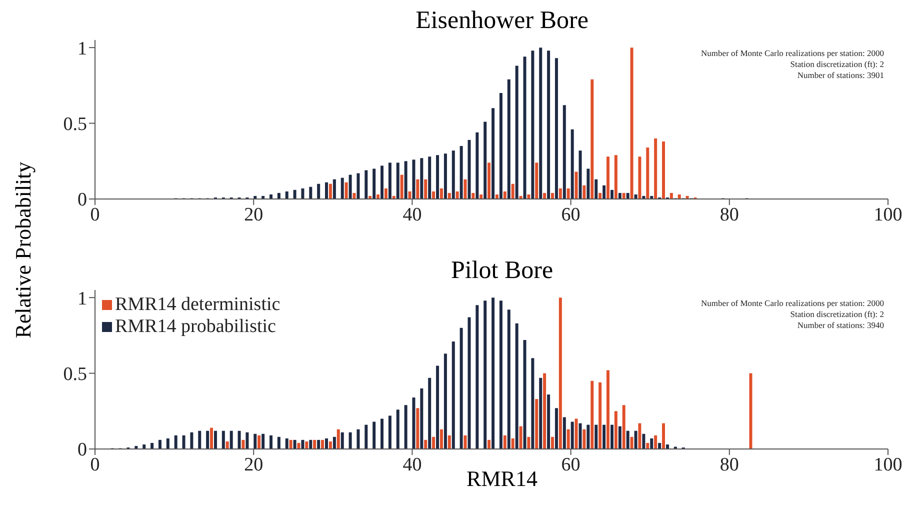 The image size is (917, 510). Describe the element at coordinates (23, 250) in the screenshot. I see `y-axis-title: Relative Probability` at that location.